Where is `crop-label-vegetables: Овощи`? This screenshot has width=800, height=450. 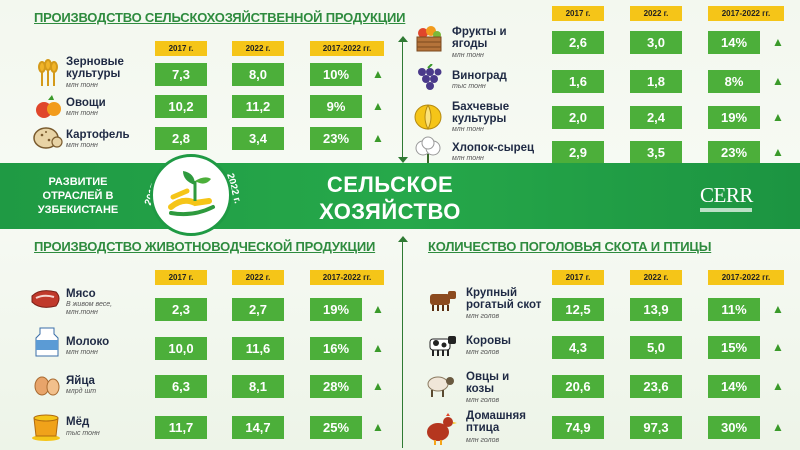
crop-label-vegetables: Овощи is located at coordinates (86, 103).